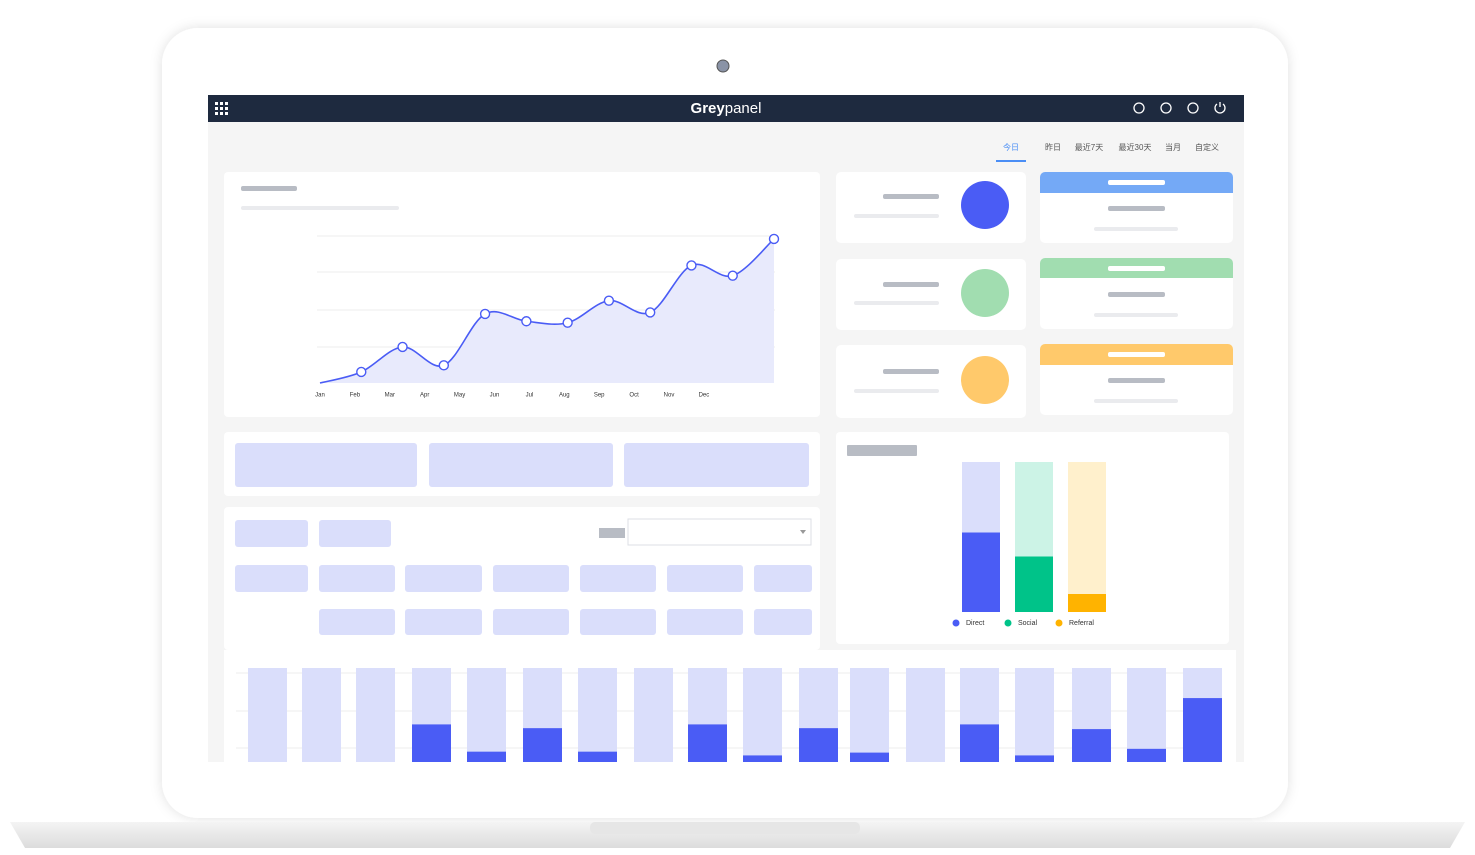 This screenshot has width=1475, height=855. I want to click on x-tick-label: Nov, so click(669, 396).